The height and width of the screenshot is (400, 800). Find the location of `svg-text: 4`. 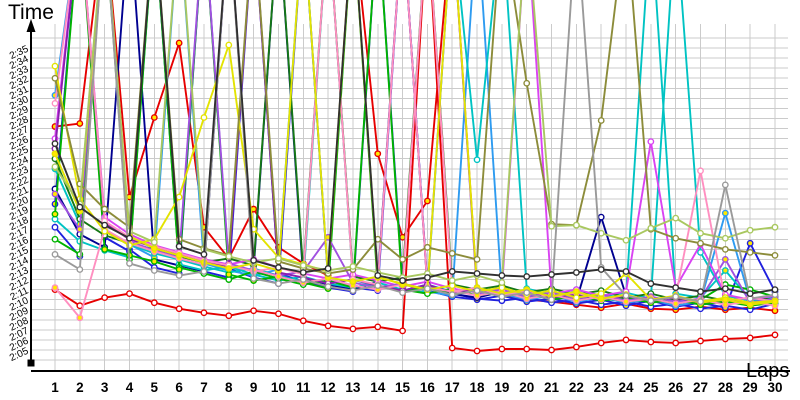

svg-text: 4 is located at coordinates (130, 387).